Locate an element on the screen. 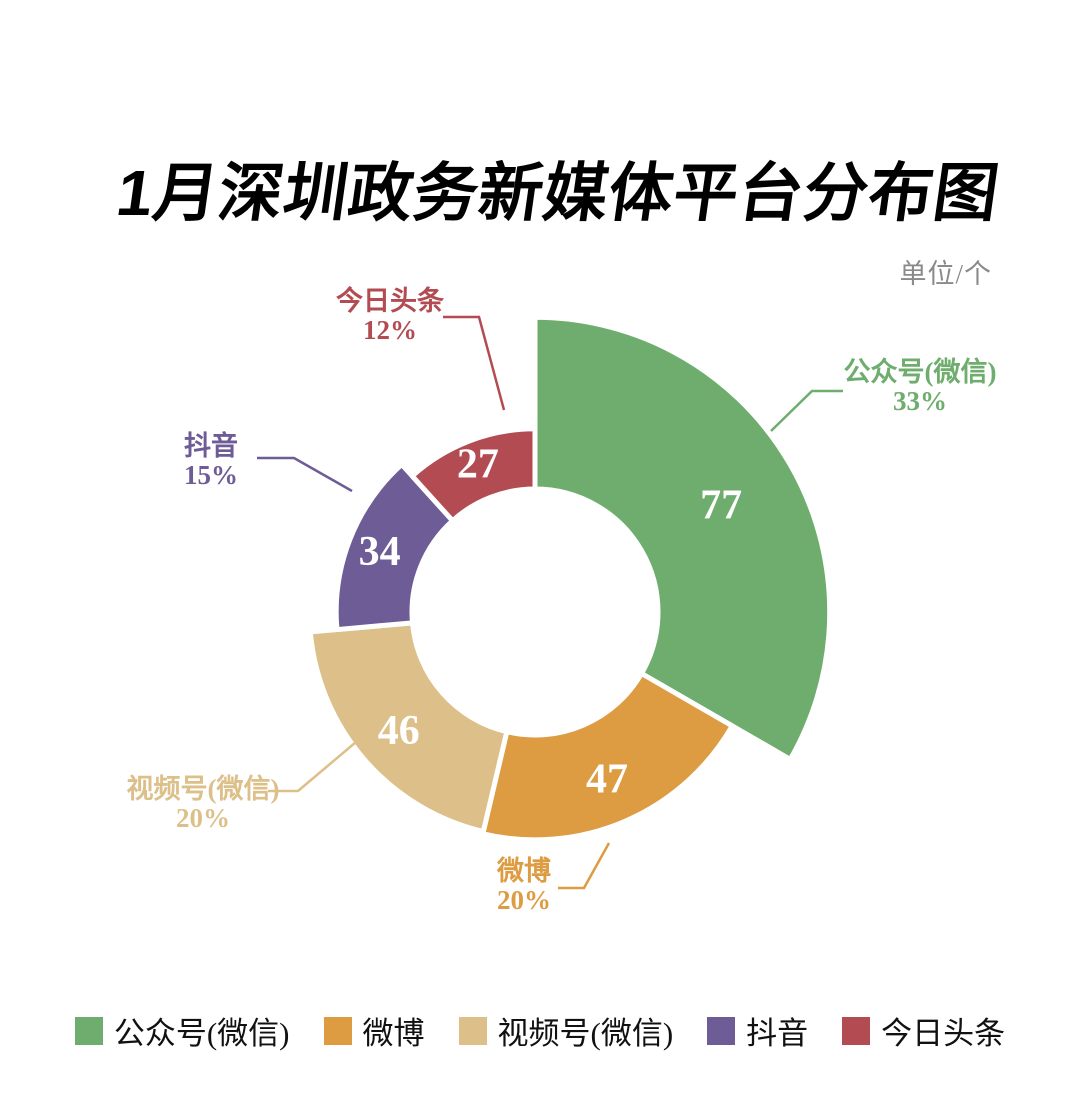 Image resolution: width=1080 pixels, height=1110 pixels. slice-name-label: 抖音 is located at coordinates (211, 445).